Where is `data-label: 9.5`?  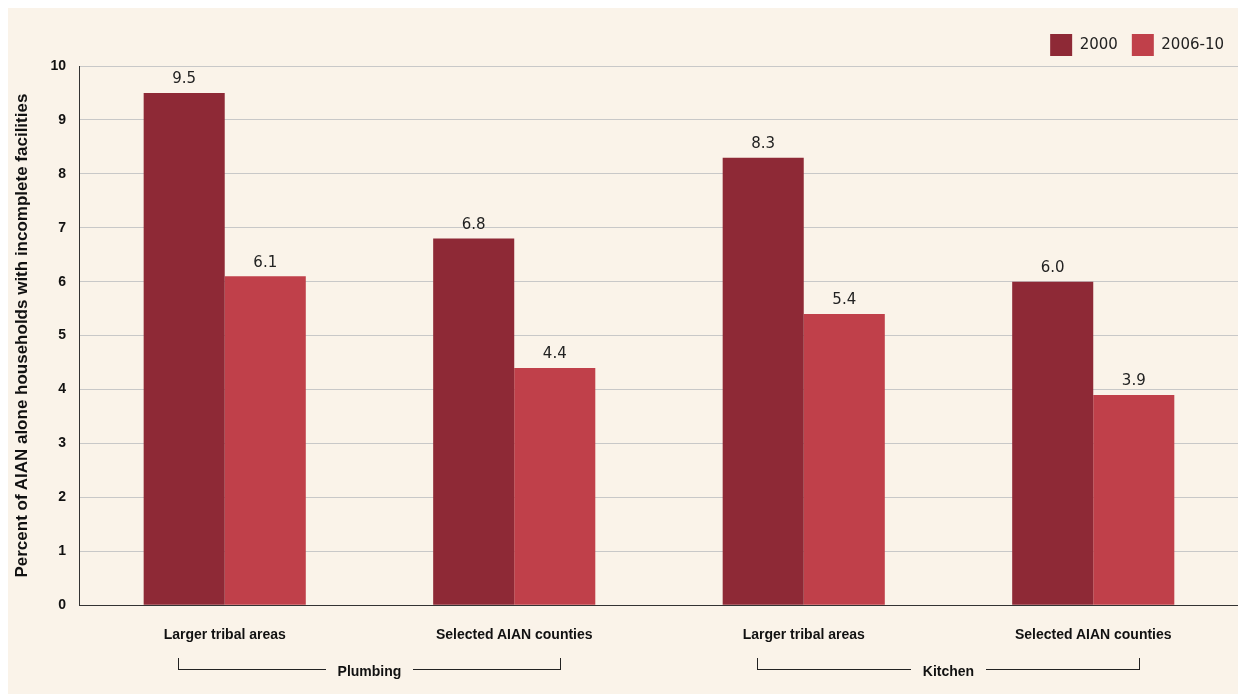 data-label: 9.5 is located at coordinates (184, 78).